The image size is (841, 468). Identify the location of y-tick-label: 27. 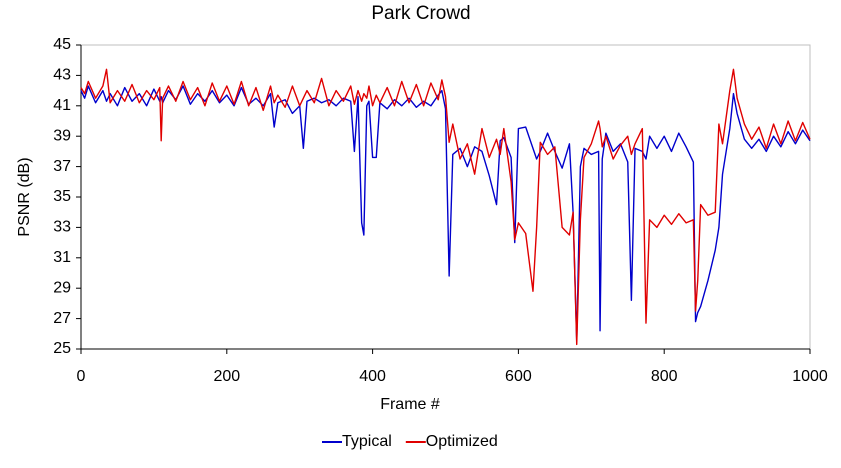
(62, 318).